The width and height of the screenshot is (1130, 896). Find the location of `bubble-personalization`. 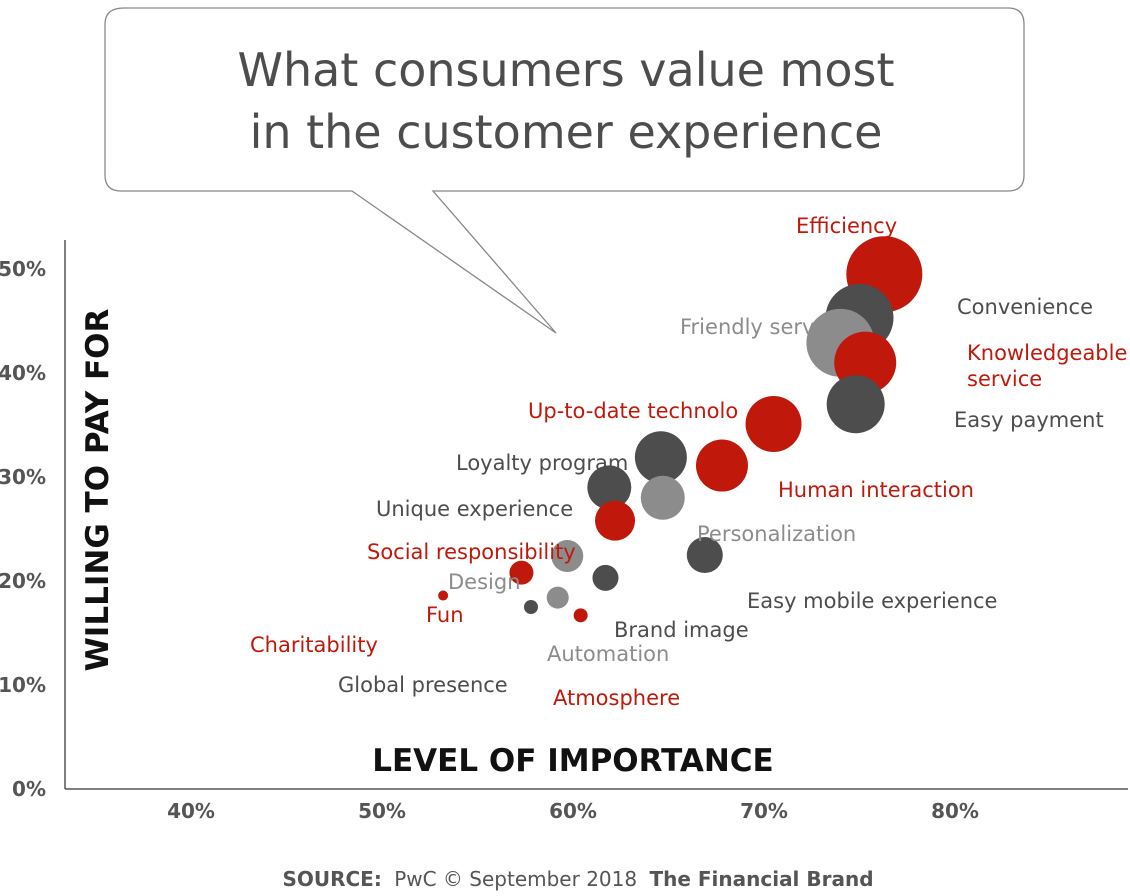

bubble-personalization is located at coordinates (662, 497).